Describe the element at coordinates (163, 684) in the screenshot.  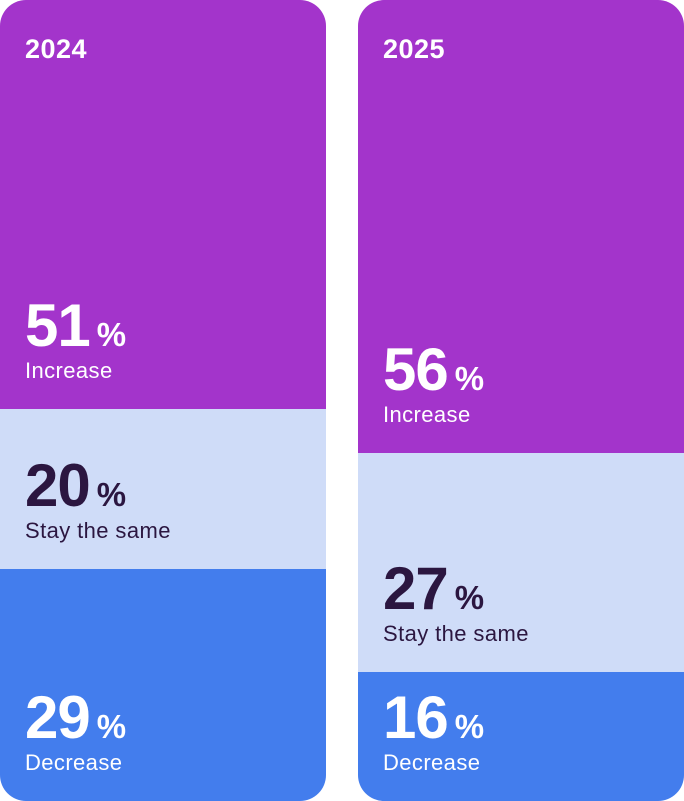
I see `bar-segment-decrease: 29% Decrease` at that location.